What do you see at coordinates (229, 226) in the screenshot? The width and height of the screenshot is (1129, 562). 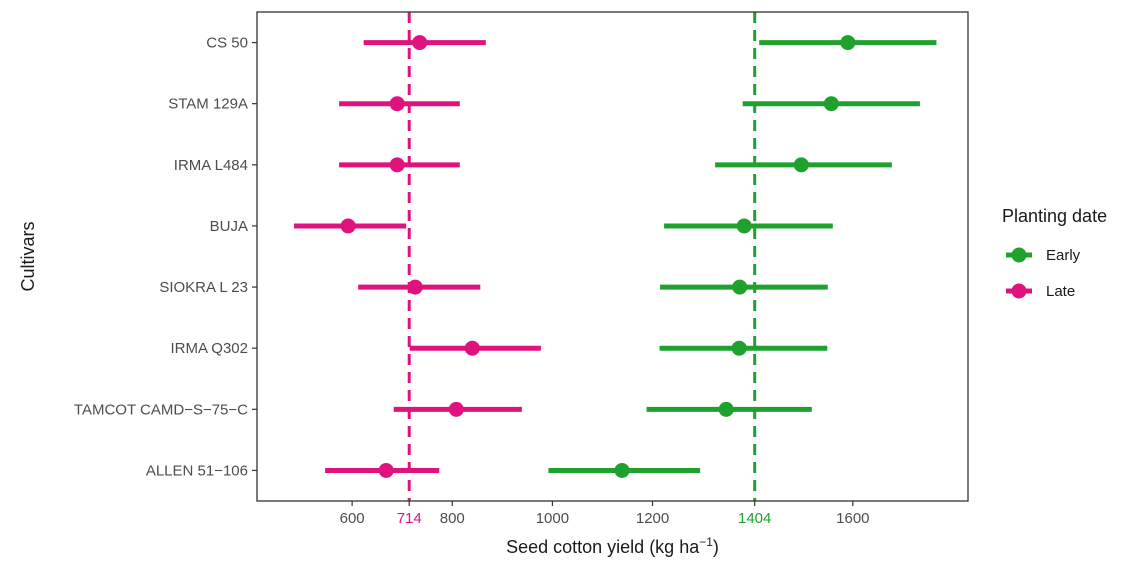 I see `y-tick-label-4: BUJA` at bounding box center [229, 226].